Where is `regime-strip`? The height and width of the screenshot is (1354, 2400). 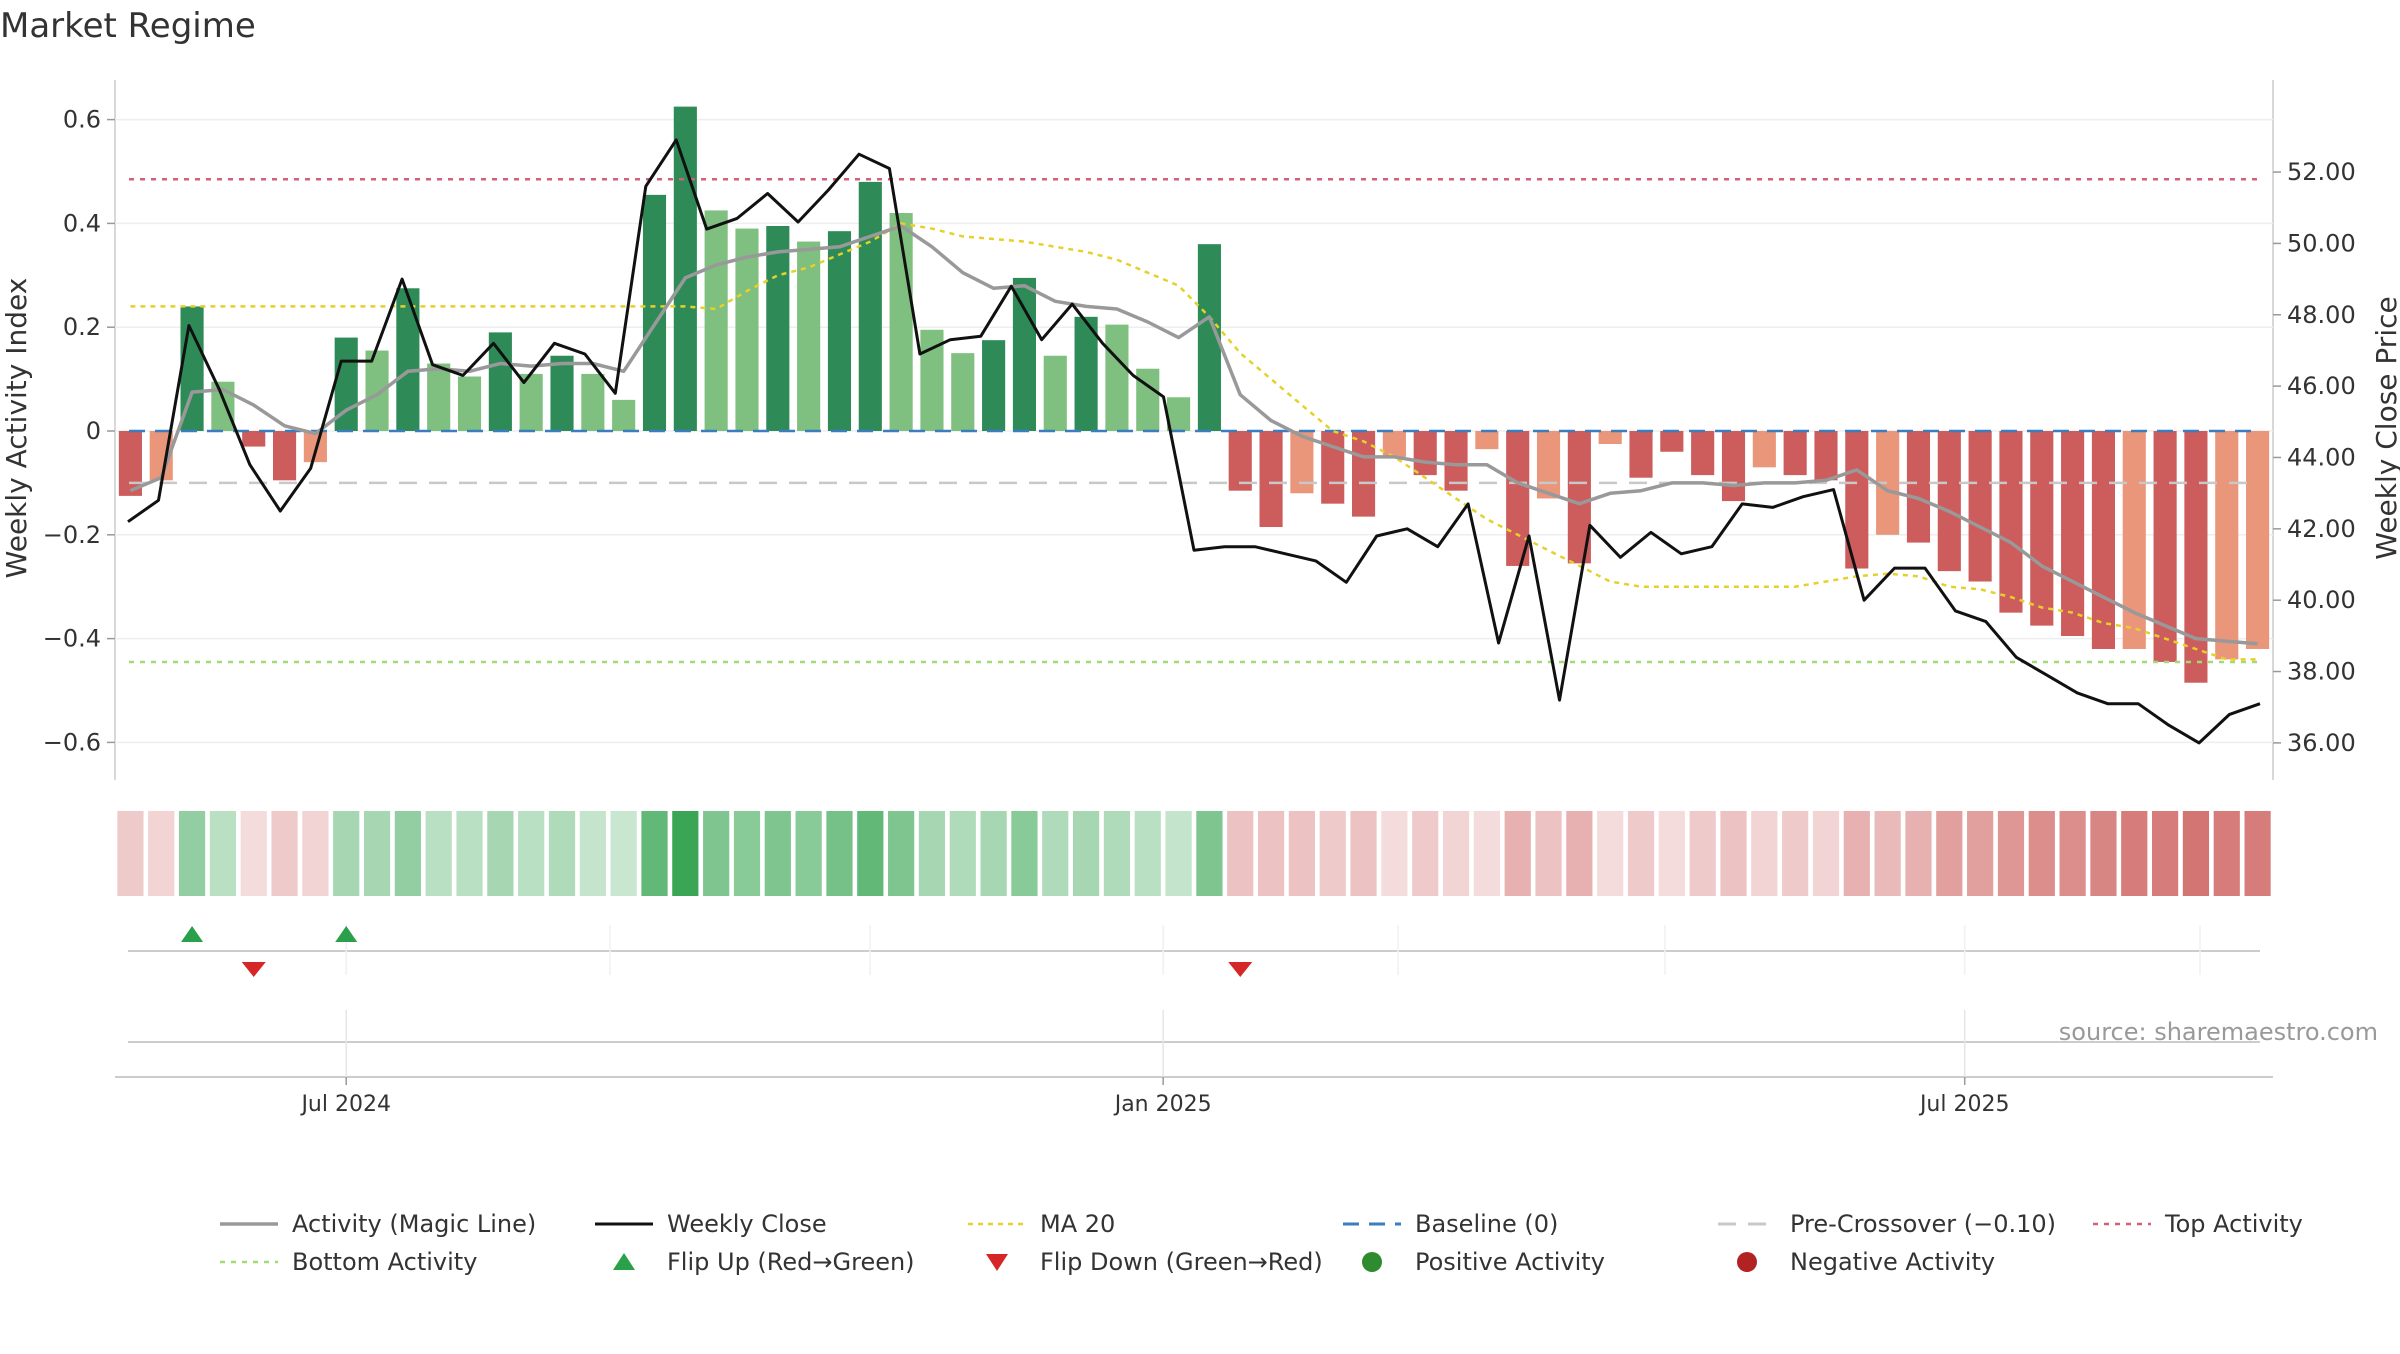
regime-strip is located at coordinates (1194, 853).